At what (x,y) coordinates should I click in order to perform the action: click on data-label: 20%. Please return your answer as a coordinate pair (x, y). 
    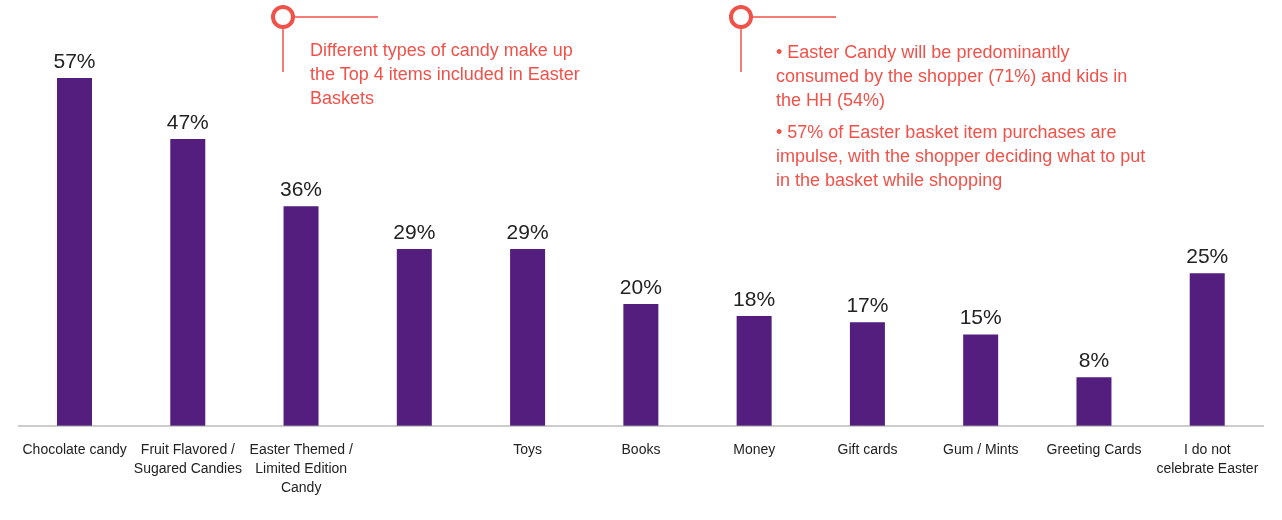
    Looking at the image, I should click on (640, 286).